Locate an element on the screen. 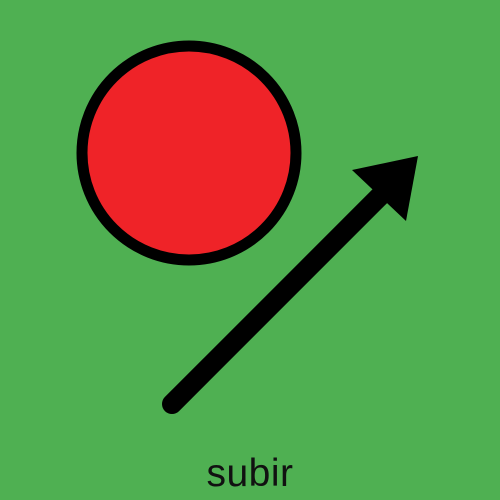 The image size is (500, 500). arrow-head is located at coordinates (385, 188).